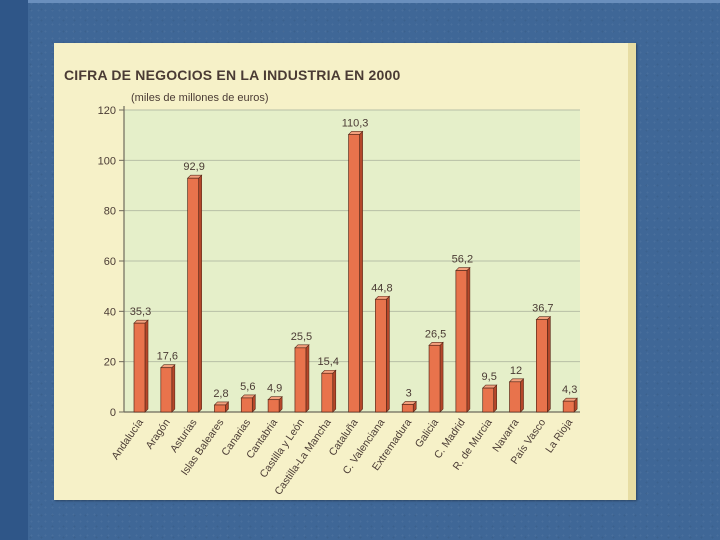 This screenshot has width=720, height=540. What do you see at coordinates (200, 98) in the screenshot?
I see `chart-subtitle: (miles de millones de euros)` at bounding box center [200, 98].